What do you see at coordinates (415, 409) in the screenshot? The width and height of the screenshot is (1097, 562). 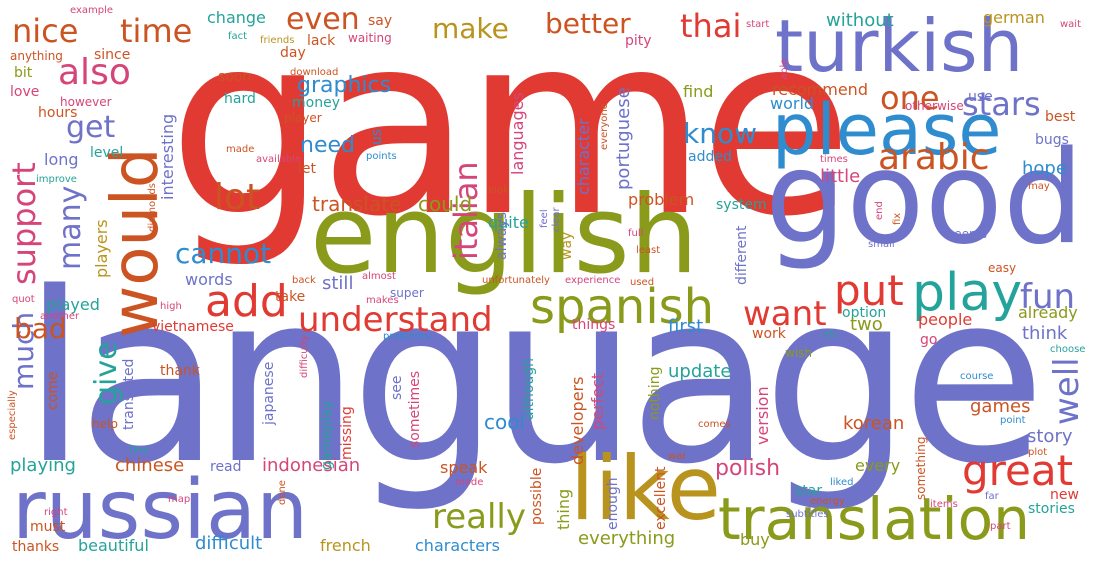 I see `word-sometimes: sometimes` at bounding box center [415, 409].